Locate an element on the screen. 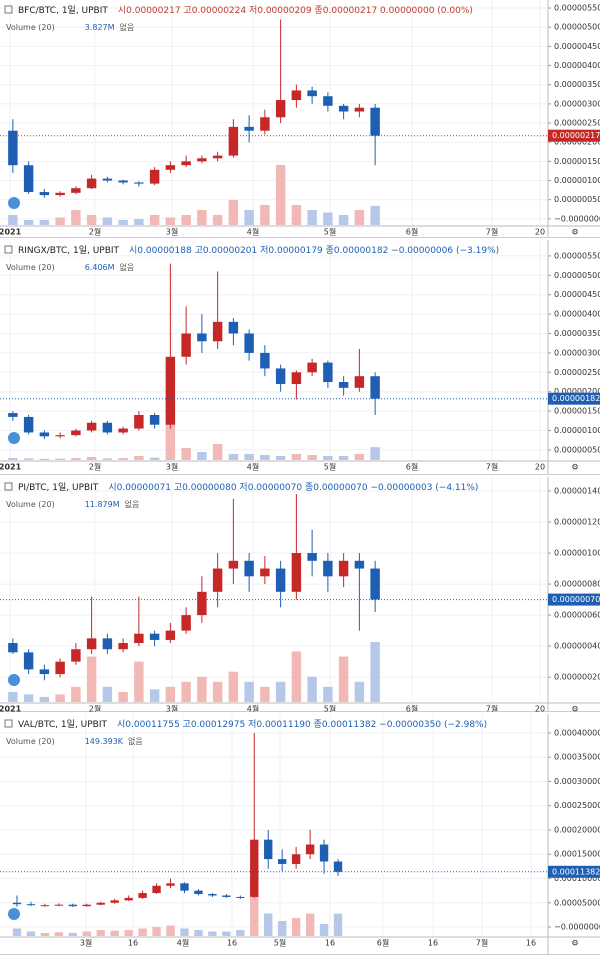  x-tick-label: 20 is located at coordinates (540, 232).